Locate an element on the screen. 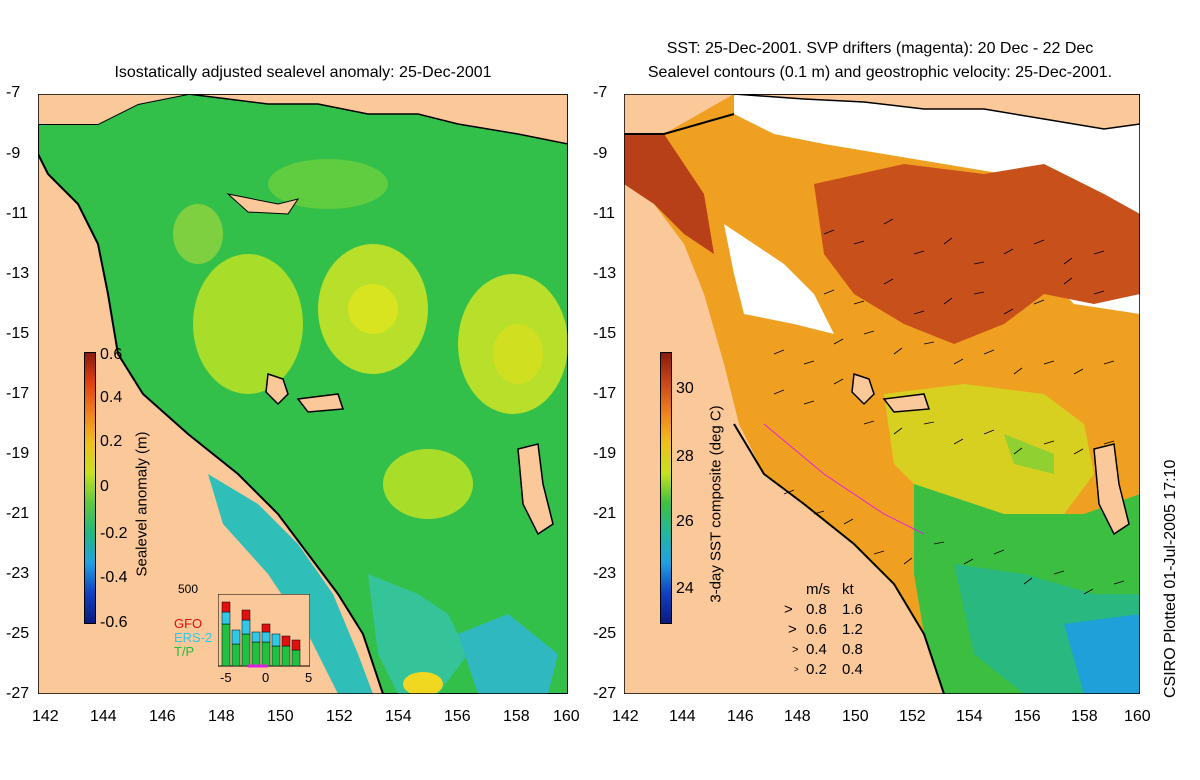 This screenshot has width=1200, height=780. sst-colorbar-tick: 30 is located at coordinates (685, 388).